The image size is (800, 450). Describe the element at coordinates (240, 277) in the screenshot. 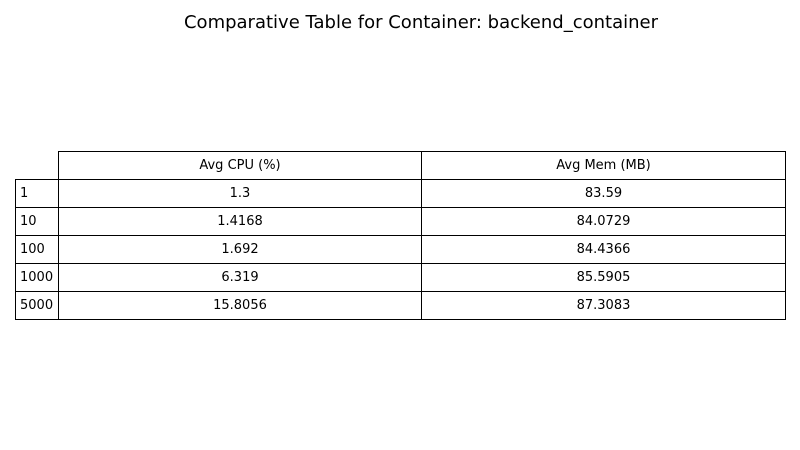

I see `cpu-value-cell: 6.319` at that location.